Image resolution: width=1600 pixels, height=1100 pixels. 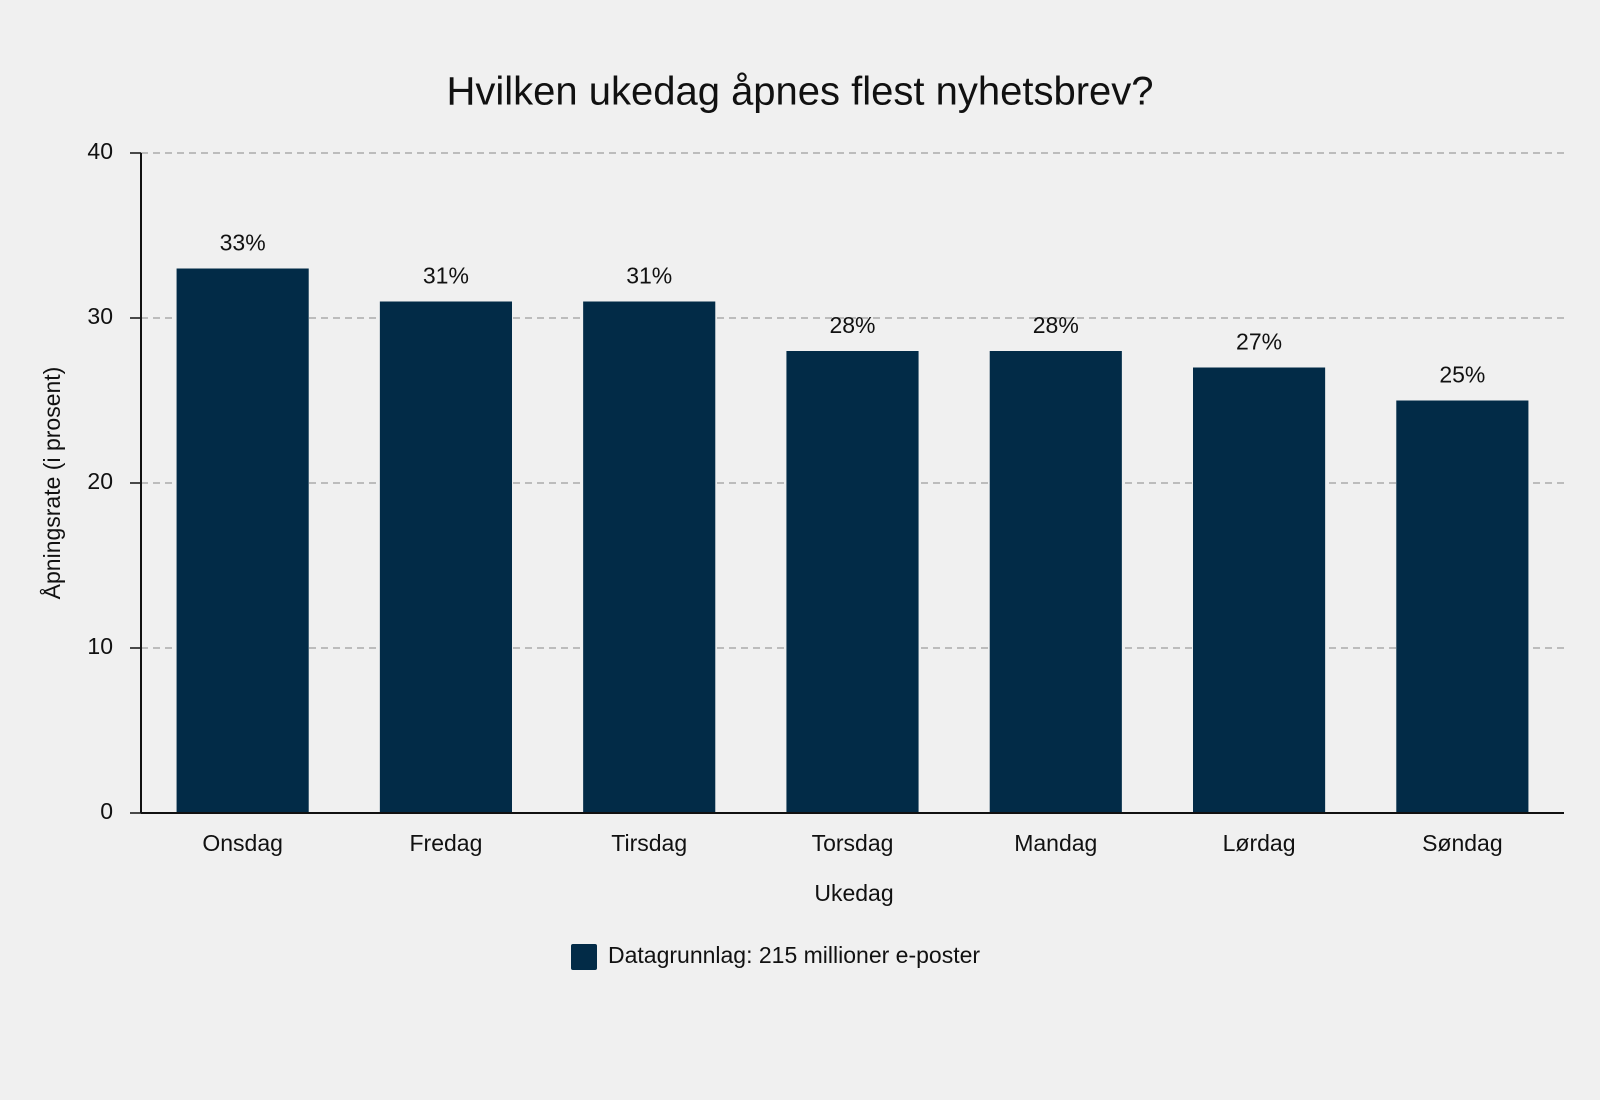 I want to click on data-label: 27%, so click(x=1259, y=342).